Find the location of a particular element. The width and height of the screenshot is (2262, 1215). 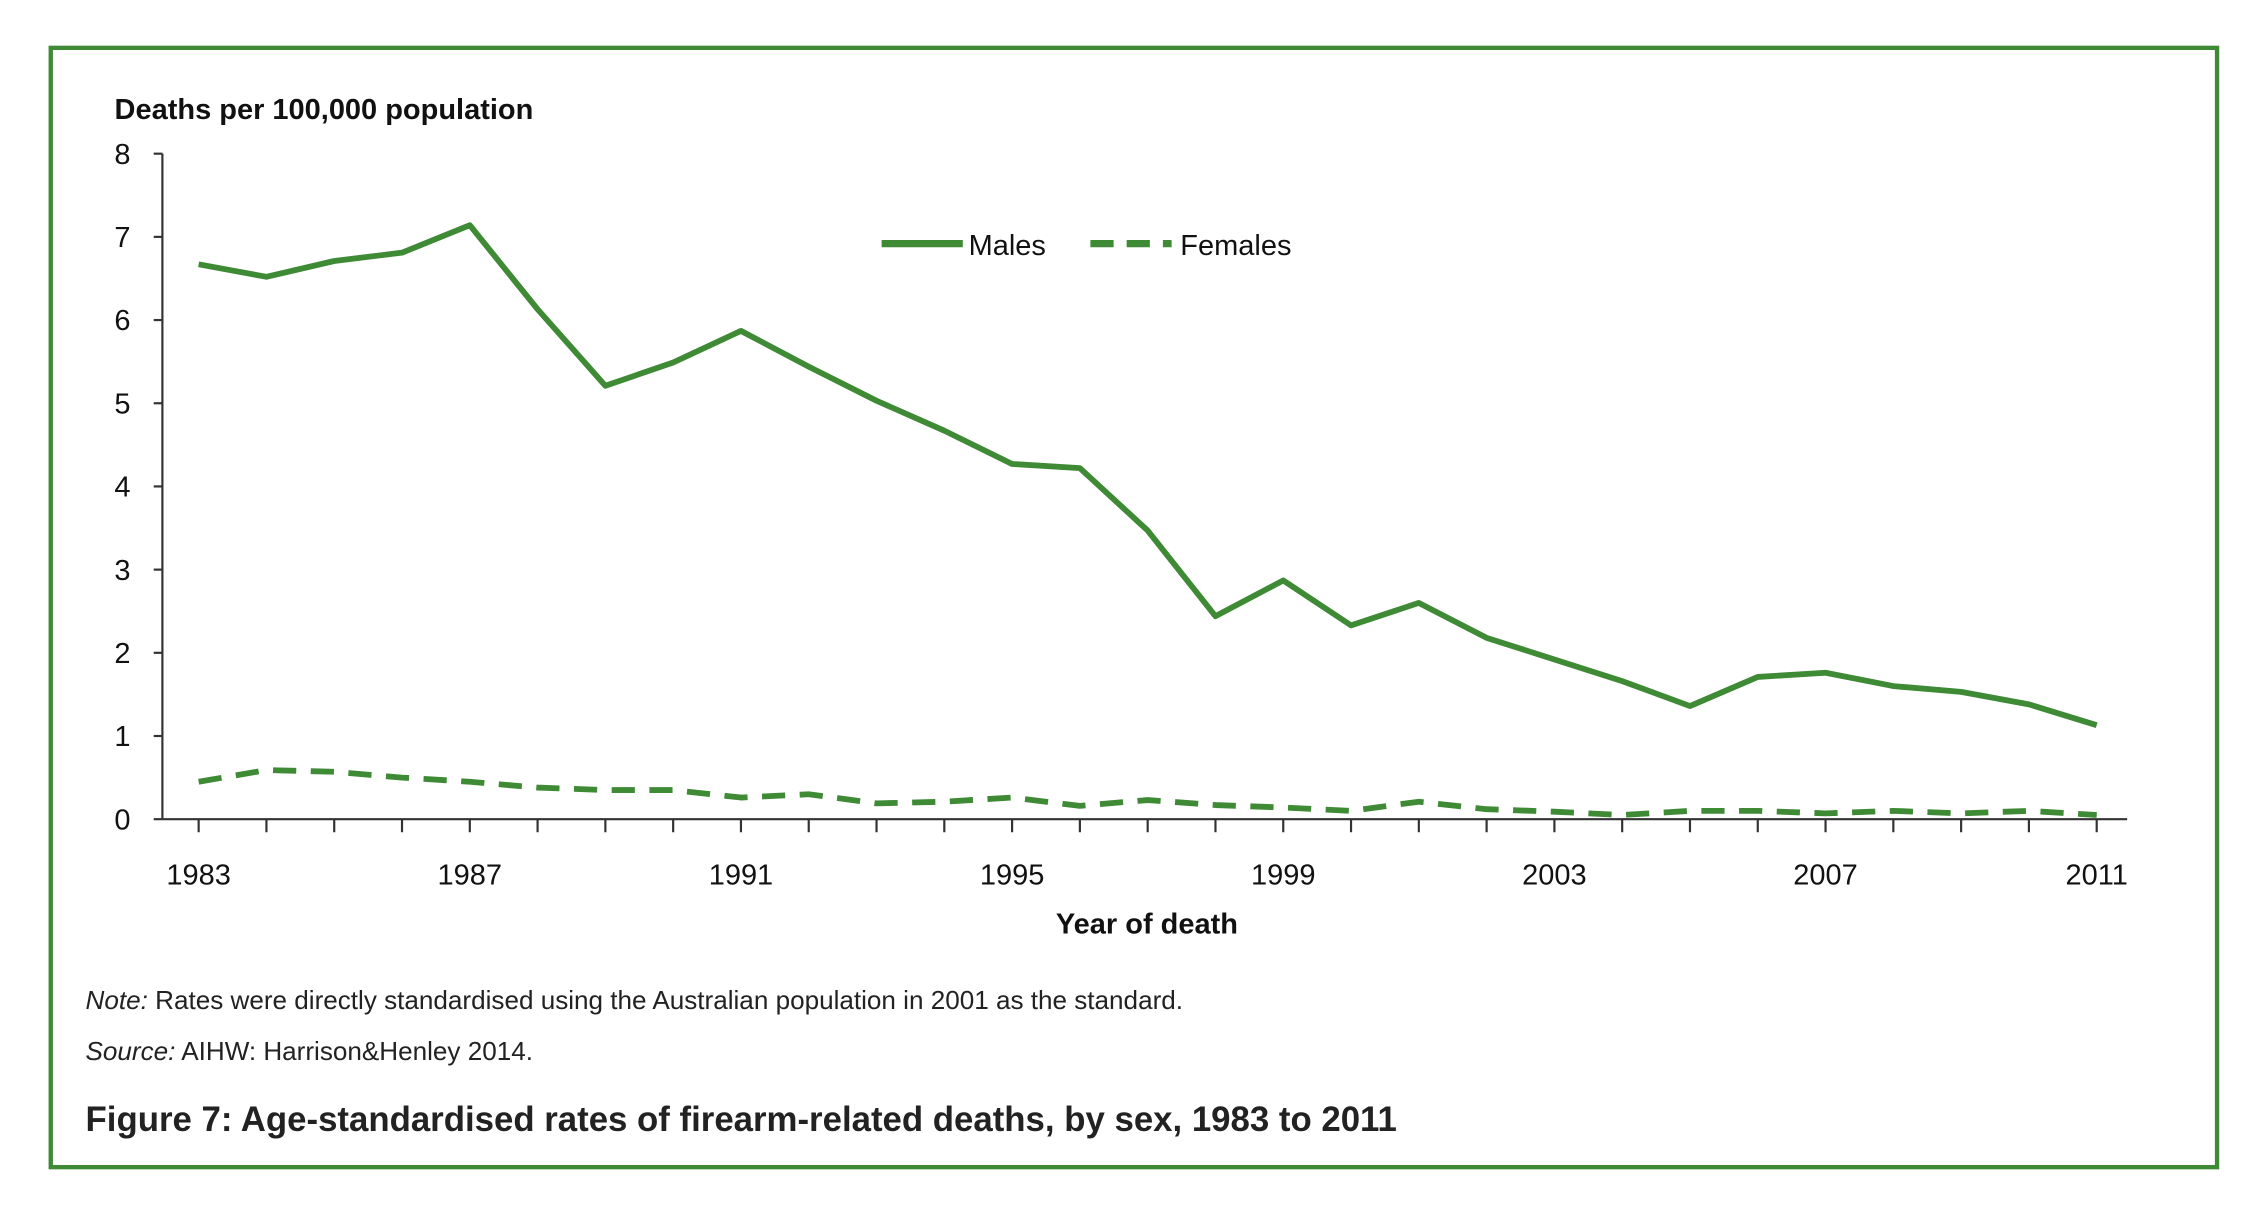

x-axis-label: Year of death is located at coordinates (1147, 925).